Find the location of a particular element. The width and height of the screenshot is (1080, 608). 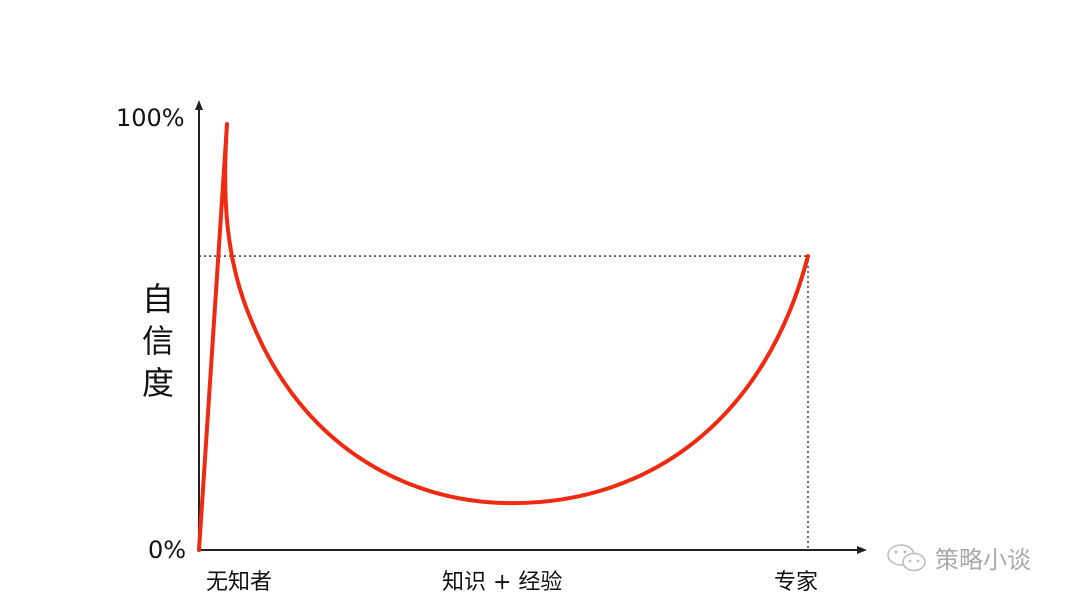

y-tick-0: 0% is located at coordinates (167, 550).